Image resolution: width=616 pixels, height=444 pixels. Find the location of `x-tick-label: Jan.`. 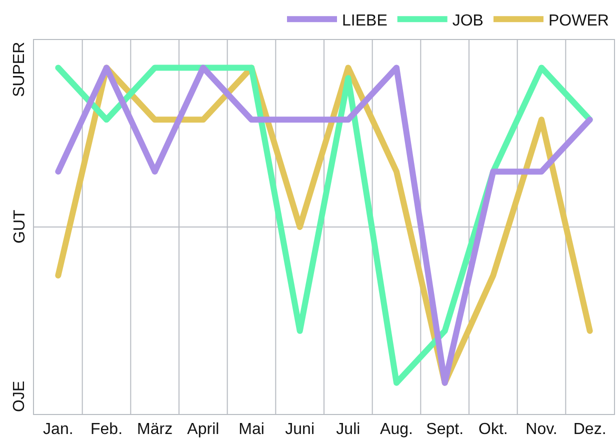

x-tick-label: Jan. is located at coordinates (58, 429).